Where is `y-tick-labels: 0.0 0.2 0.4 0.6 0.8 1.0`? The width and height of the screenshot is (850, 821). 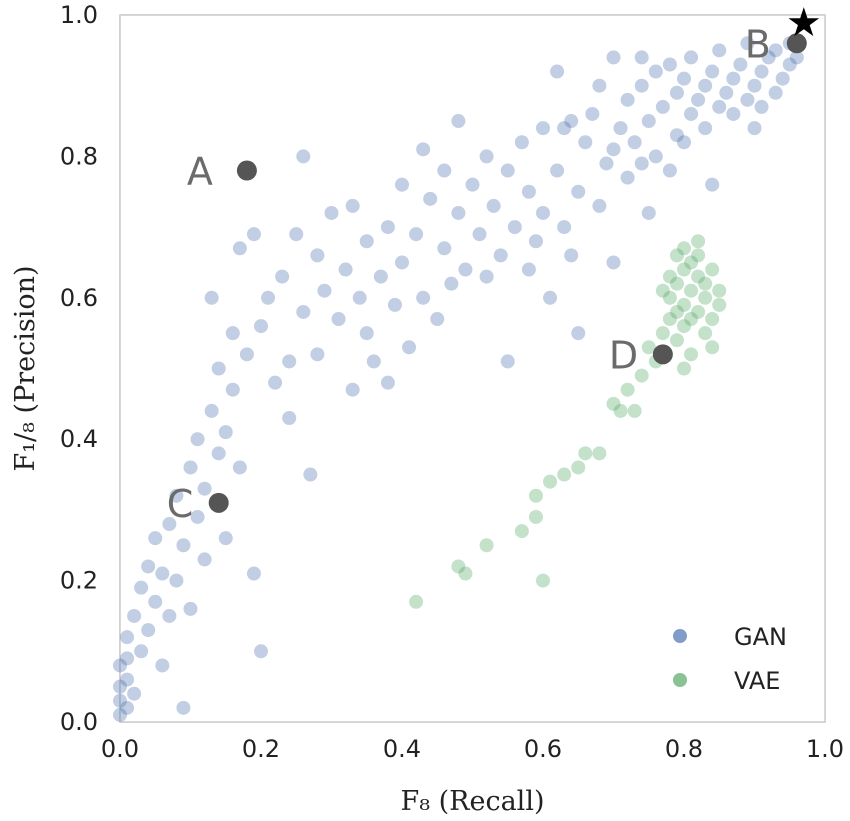 y-tick-labels: 0.0 0.2 0.4 0.6 0.8 1.0 is located at coordinates (79, 368).